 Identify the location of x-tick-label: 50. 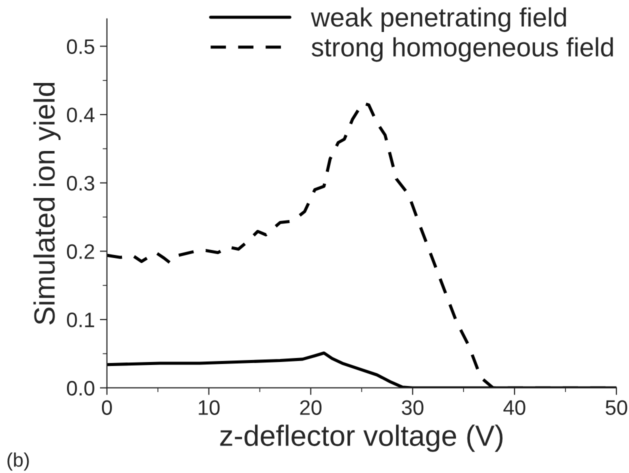
(617, 407).